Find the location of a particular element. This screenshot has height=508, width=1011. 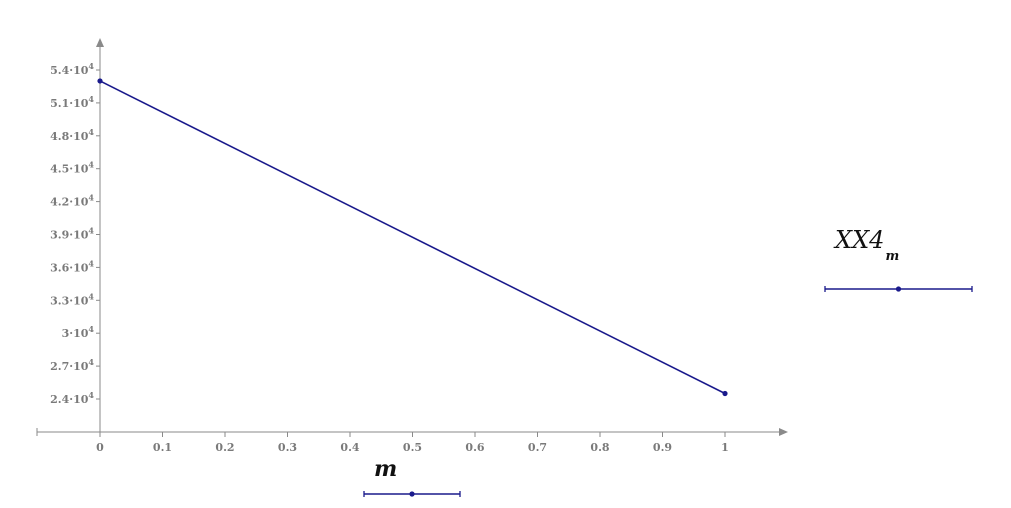

y-tick-label: 4.2·10⁴ is located at coordinates (72, 201).